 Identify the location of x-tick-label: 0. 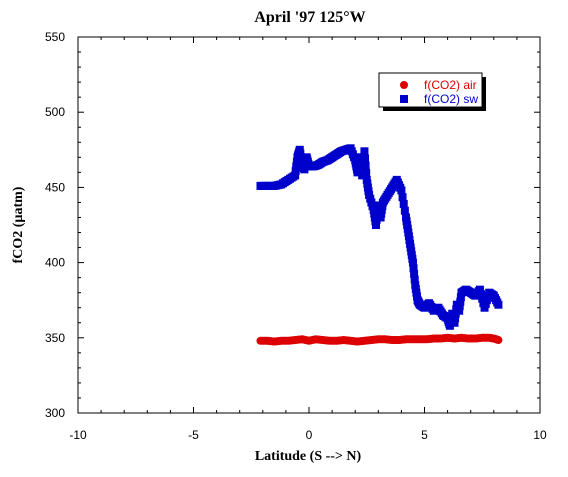
(309, 435).